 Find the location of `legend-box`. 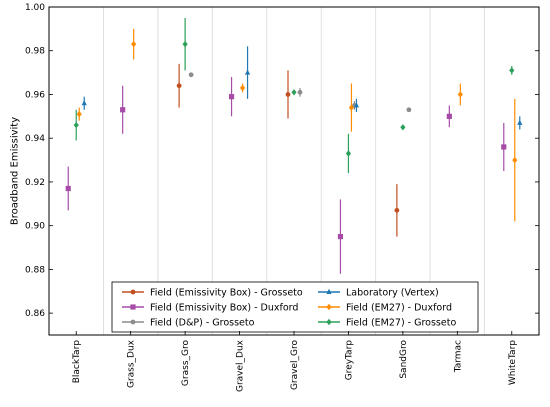

legend-box is located at coordinates (295, 307).